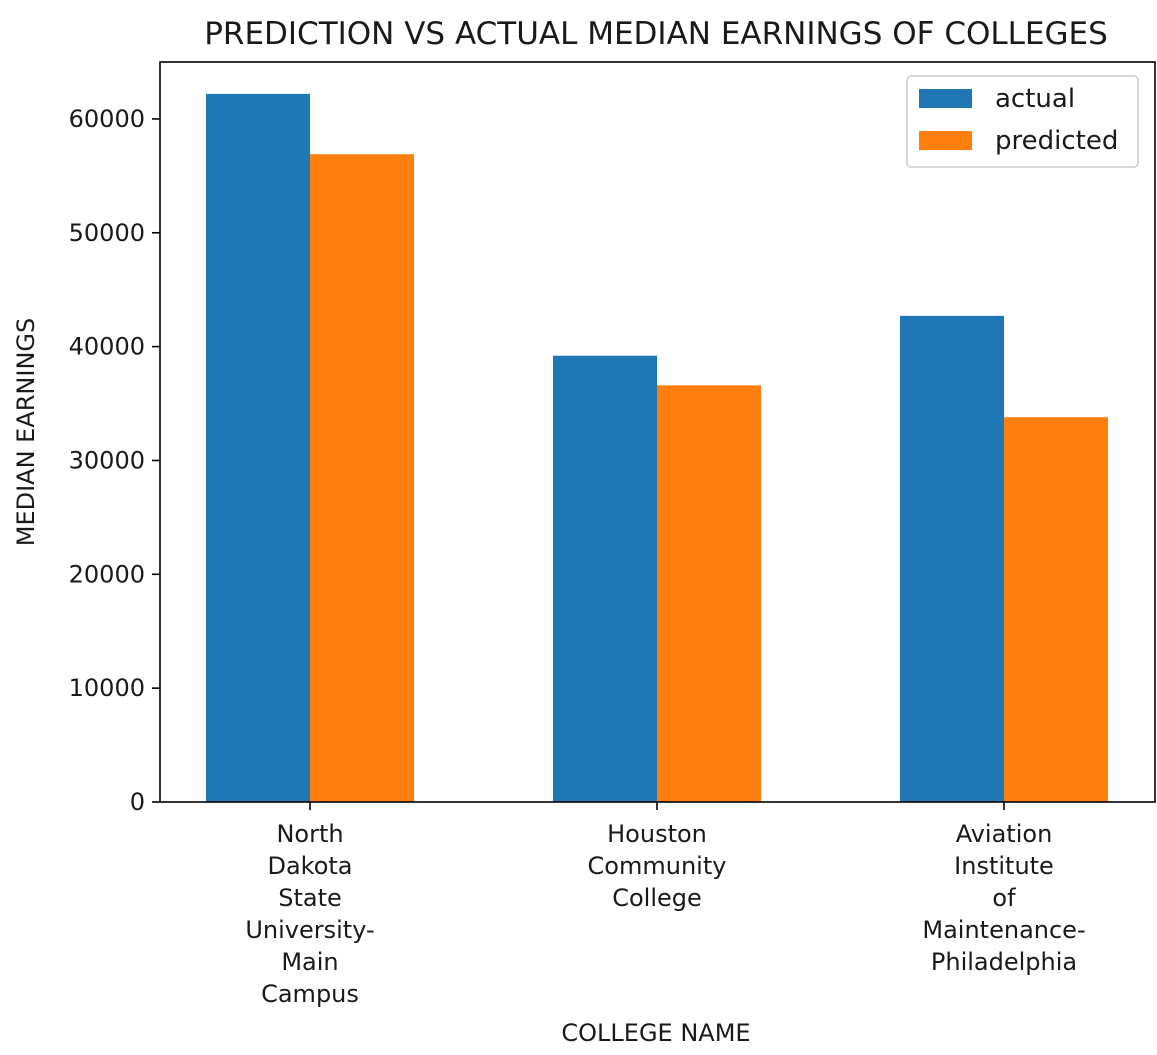  Describe the element at coordinates (1056, 141) in the screenshot. I see `legend-label-predicted: predicted` at that location.